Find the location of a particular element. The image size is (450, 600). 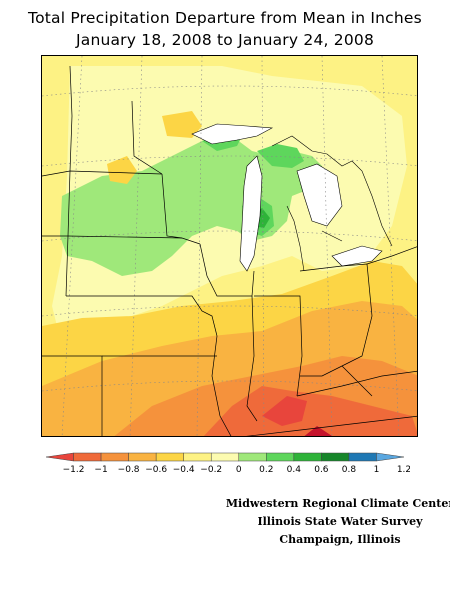

colorbar-tick-label: 1.2 is located at coordinates (403, 470).